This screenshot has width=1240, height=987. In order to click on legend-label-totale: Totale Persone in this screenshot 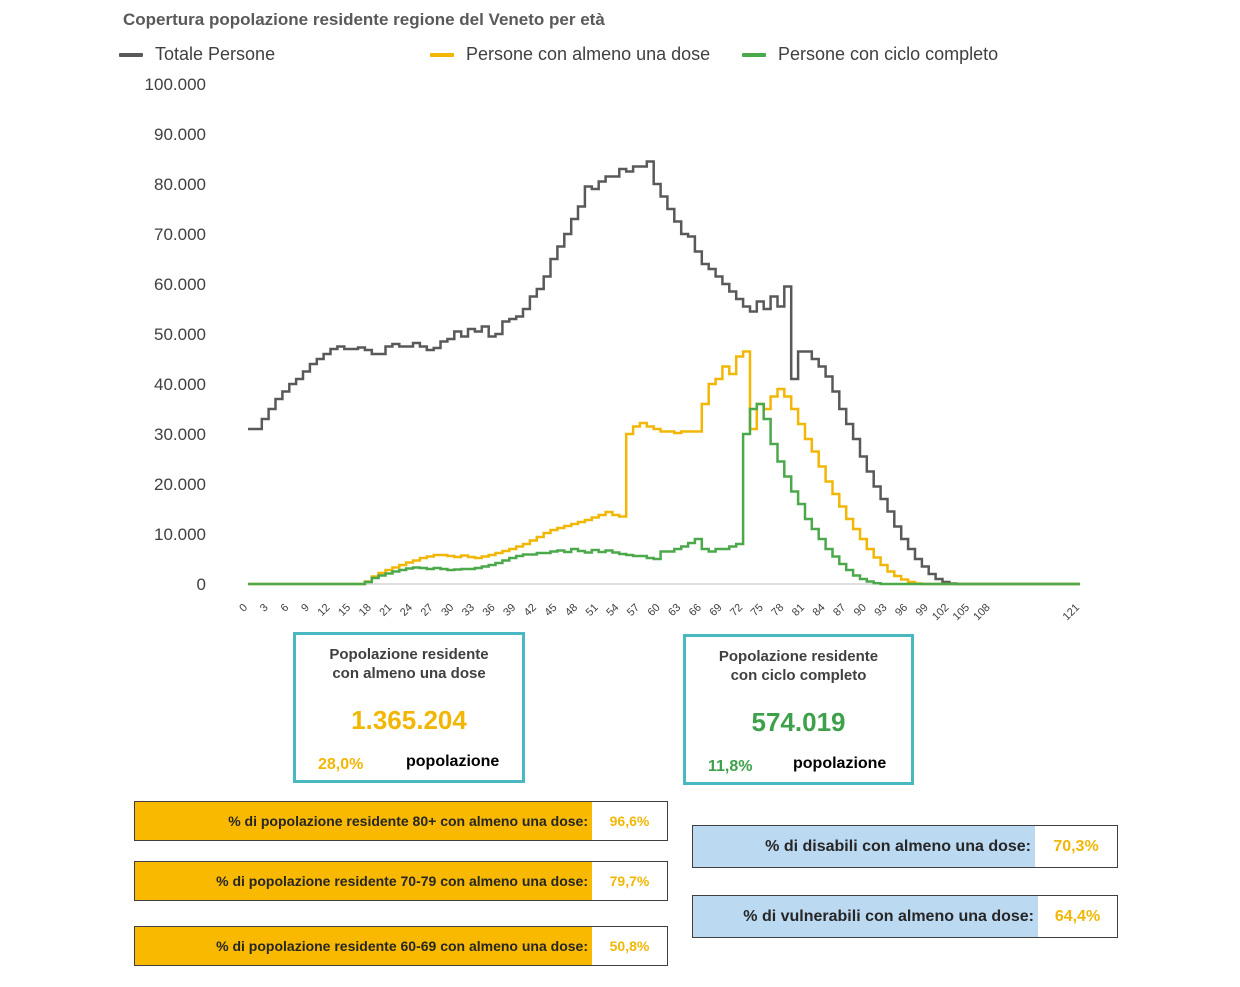, I will do `click(215, 54)`.